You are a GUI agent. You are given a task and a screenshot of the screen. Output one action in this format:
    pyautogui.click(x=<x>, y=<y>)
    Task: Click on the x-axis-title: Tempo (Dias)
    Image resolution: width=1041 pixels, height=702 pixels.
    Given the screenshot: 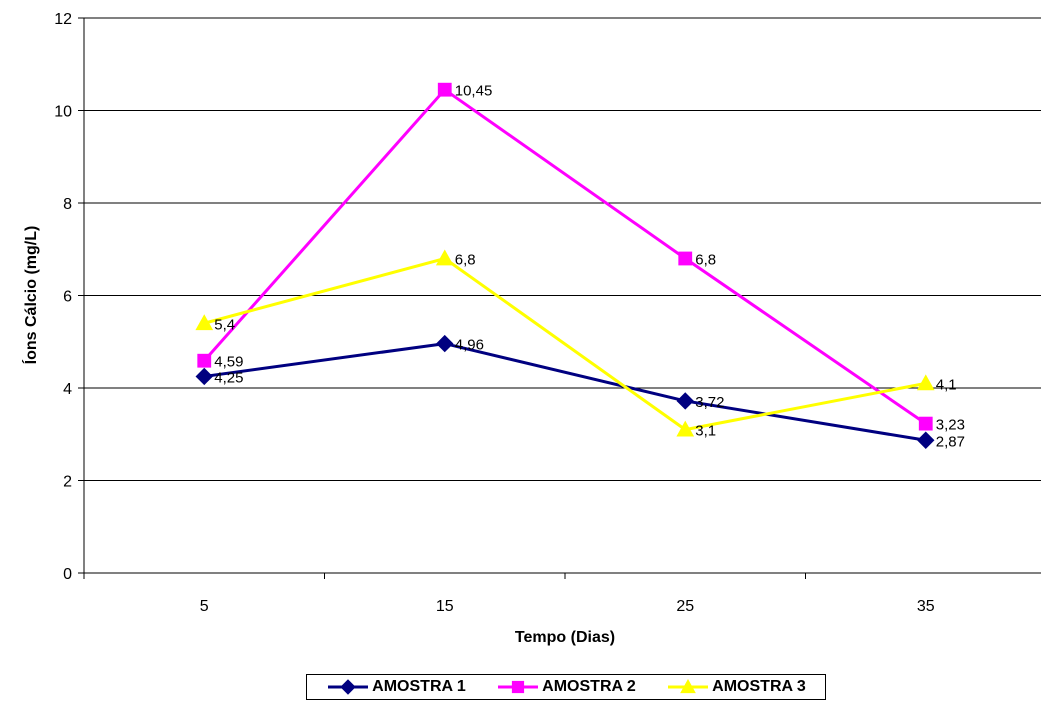 What is the action you would take?
    pyautogui.click(x=565, y=637)
    